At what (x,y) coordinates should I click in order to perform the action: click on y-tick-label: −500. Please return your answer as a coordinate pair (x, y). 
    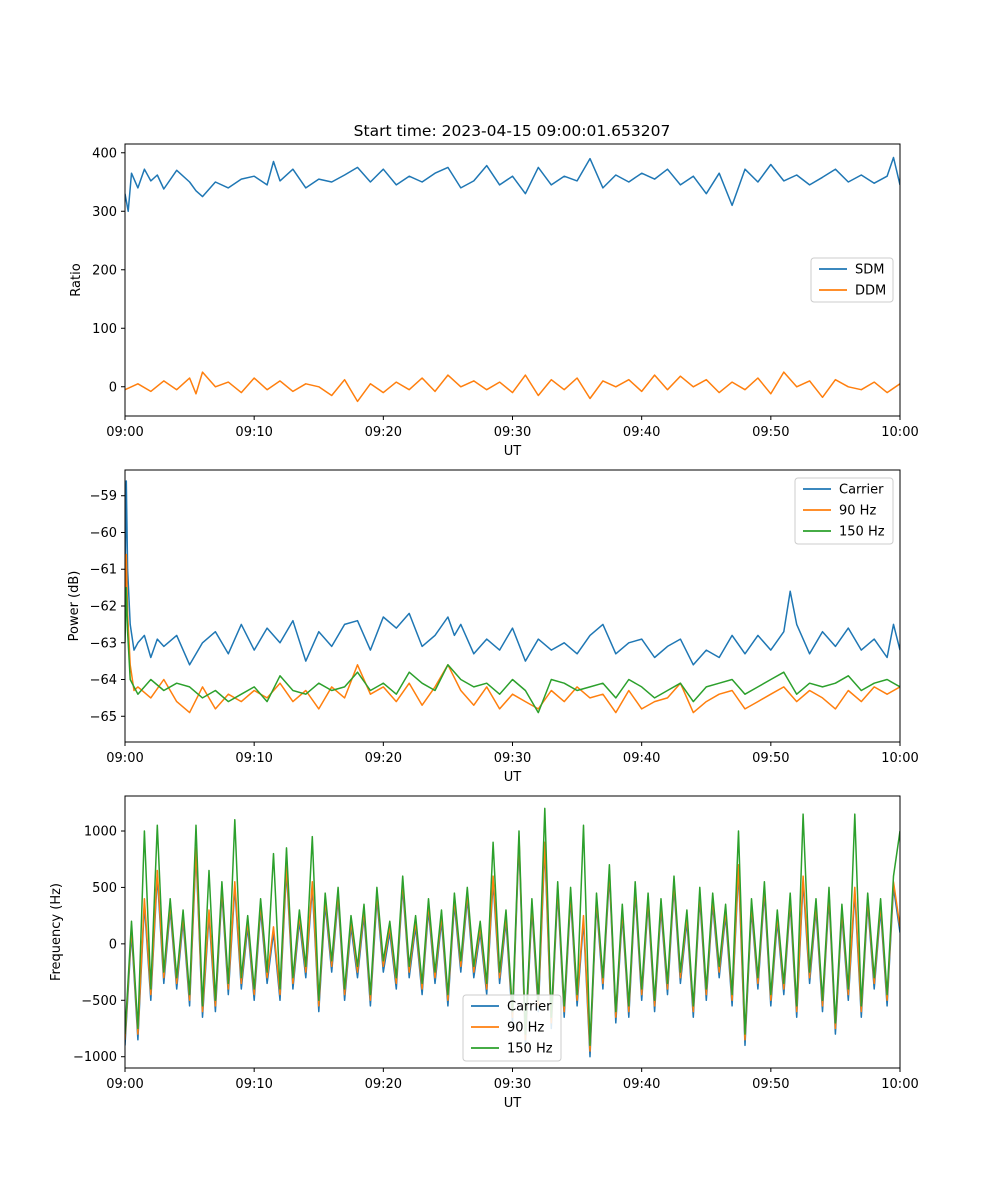
    Looking at the image, I should click on (99, 1001).